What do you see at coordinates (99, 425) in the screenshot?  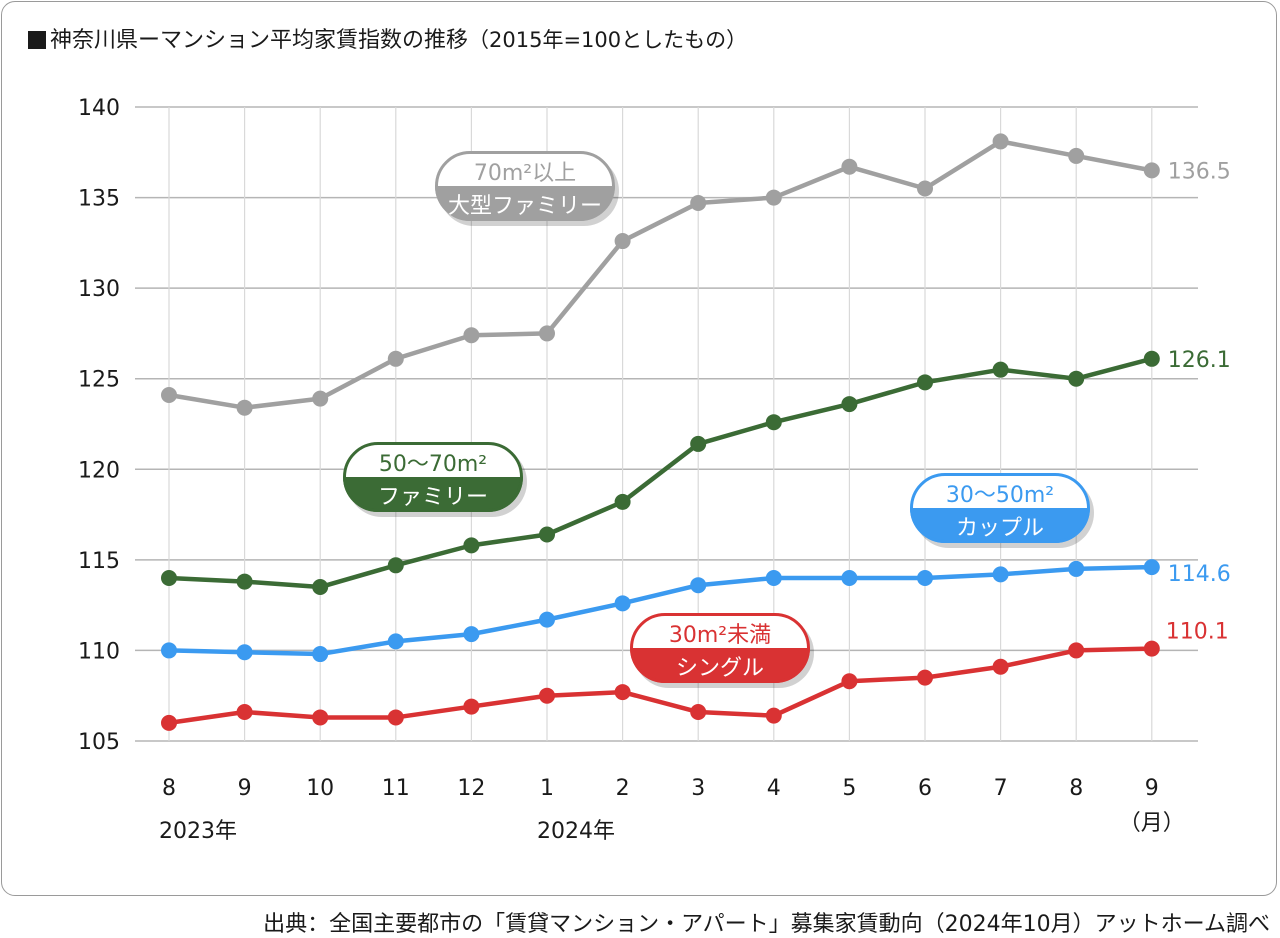 I see `y-axis-ticks: 105 110 115 120 125 130 135 140` at bounding box center [99, 425].